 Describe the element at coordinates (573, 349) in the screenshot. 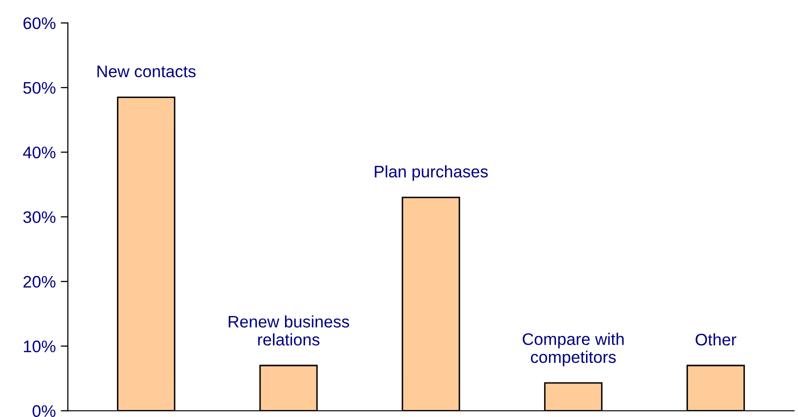

I see `x-tick-label: Compare with competitors` at that location.